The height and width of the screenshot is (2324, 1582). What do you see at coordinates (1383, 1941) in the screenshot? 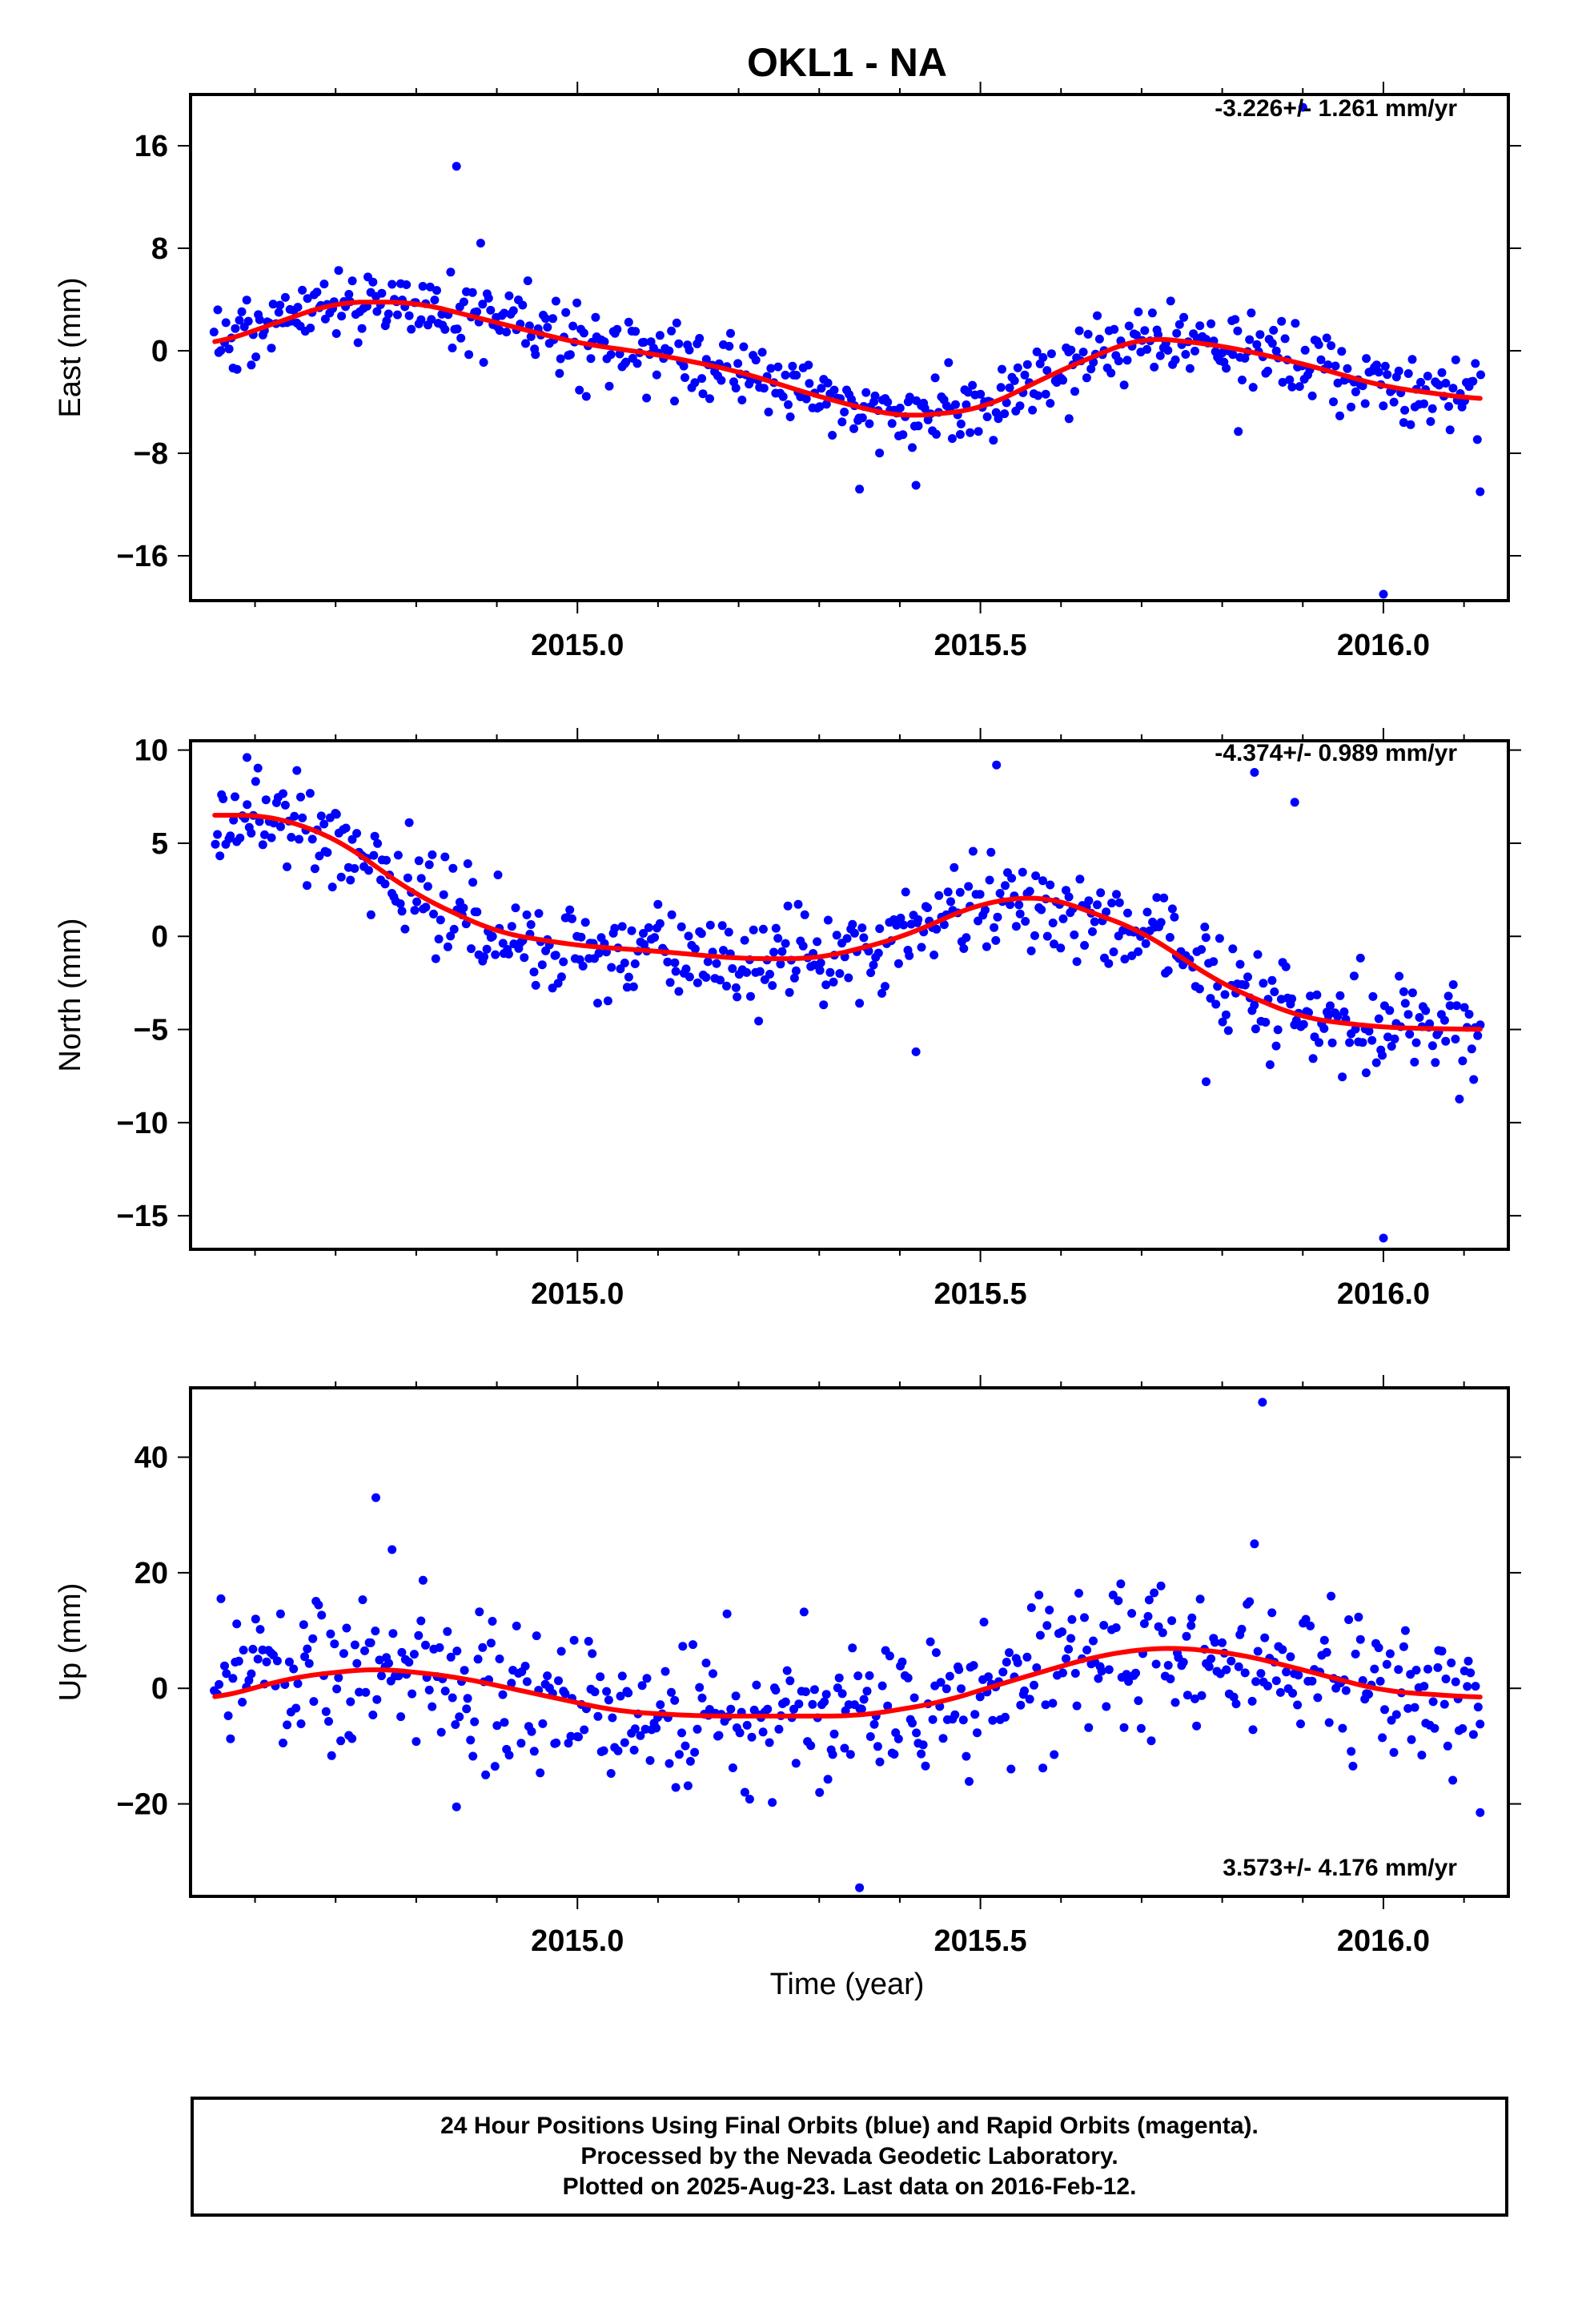
I see `x-tick-label: 2016.0` at bounding box center [1383, 1941].